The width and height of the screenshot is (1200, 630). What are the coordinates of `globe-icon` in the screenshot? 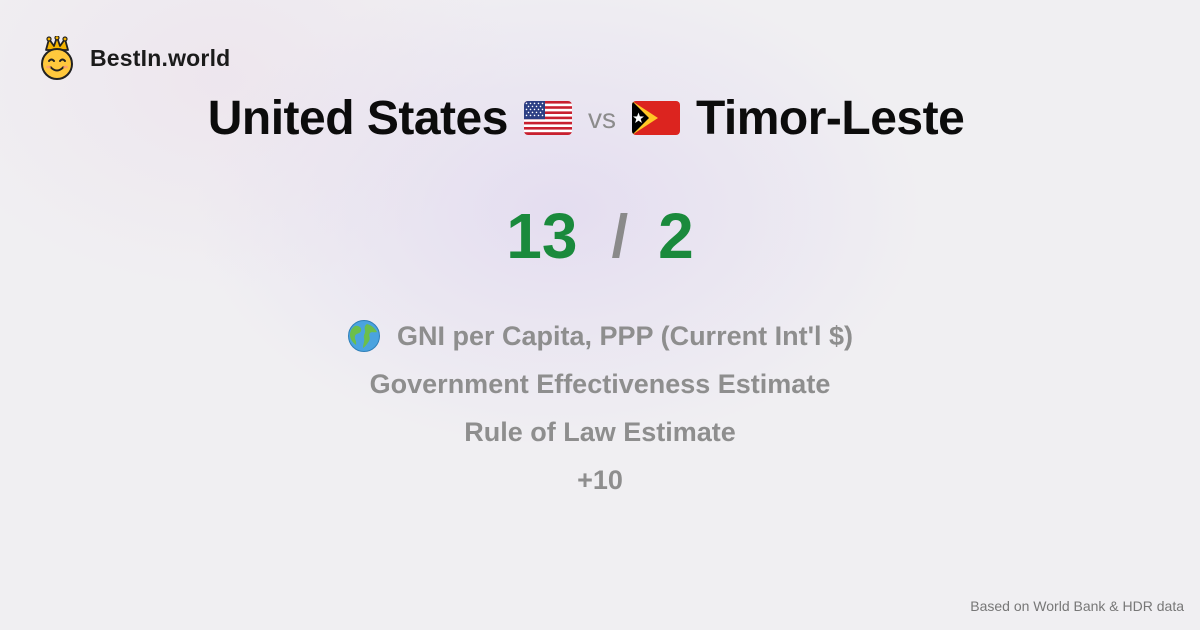 It's located at (364, 336).